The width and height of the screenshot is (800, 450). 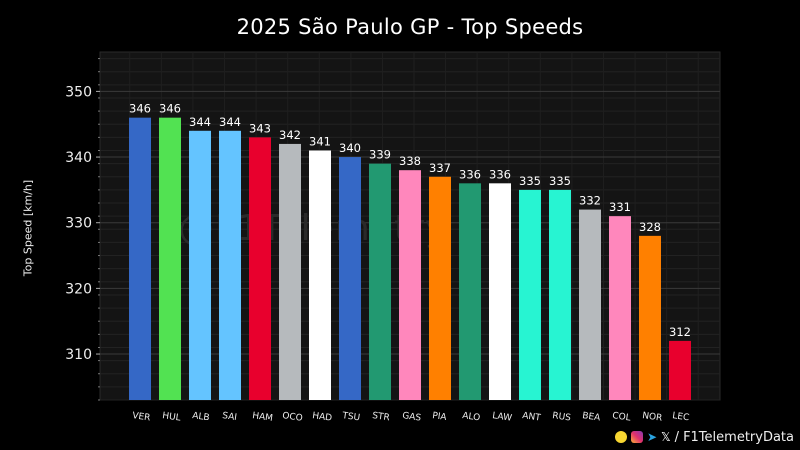 What do you see at coordinates (650, 317) in the screenshot?
I see `bar-nor` at bounding box center [650, 317].